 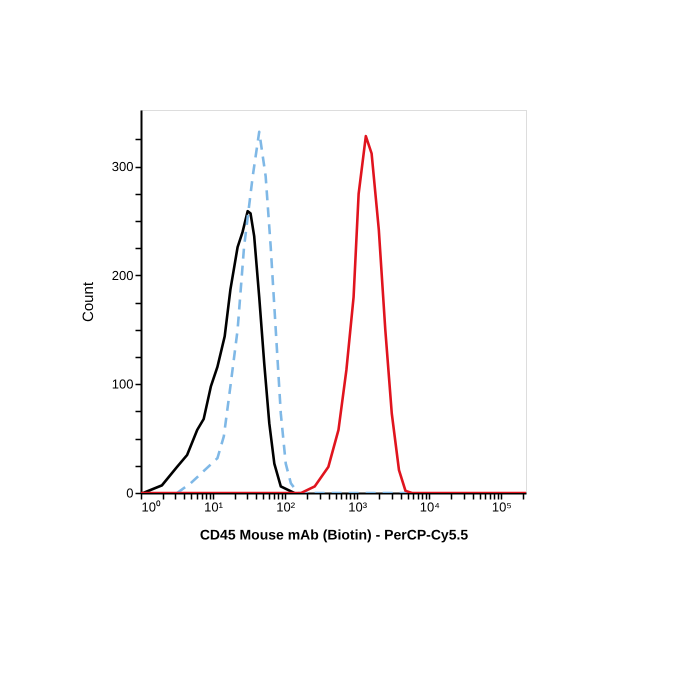 I want to click on y-tick-label: 100, so click(x=123, y=384).